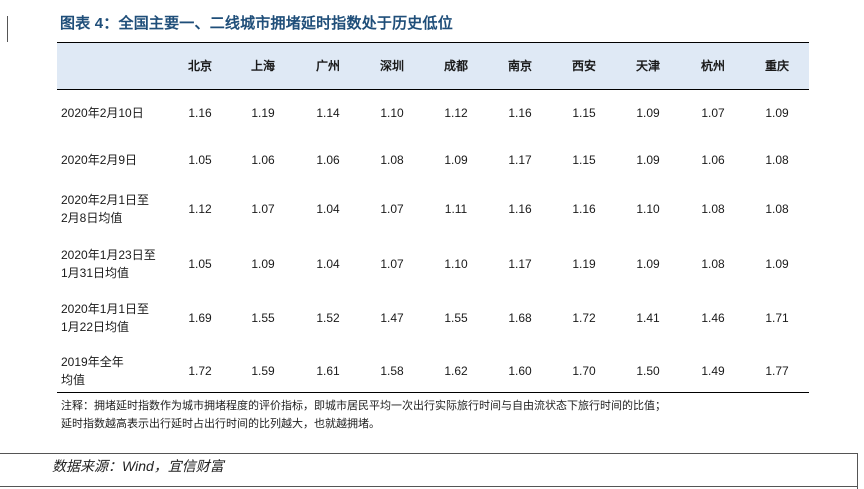 The height and width of the screenshot is (489, 864). I want to click on table-cell: 1.50, so click(648, 371).